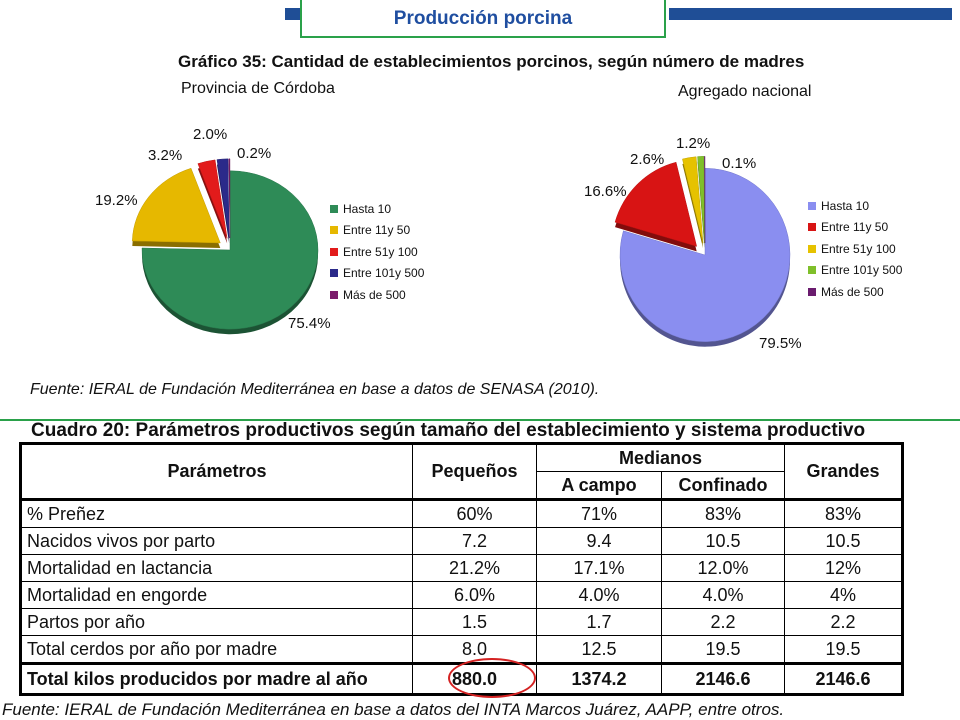 The width and height of the screenshot is (960, 720). Describe the element at coordinates (693, 143) in the screenshot. I see `pie-nacional-value-label: 1.2%` at that location.